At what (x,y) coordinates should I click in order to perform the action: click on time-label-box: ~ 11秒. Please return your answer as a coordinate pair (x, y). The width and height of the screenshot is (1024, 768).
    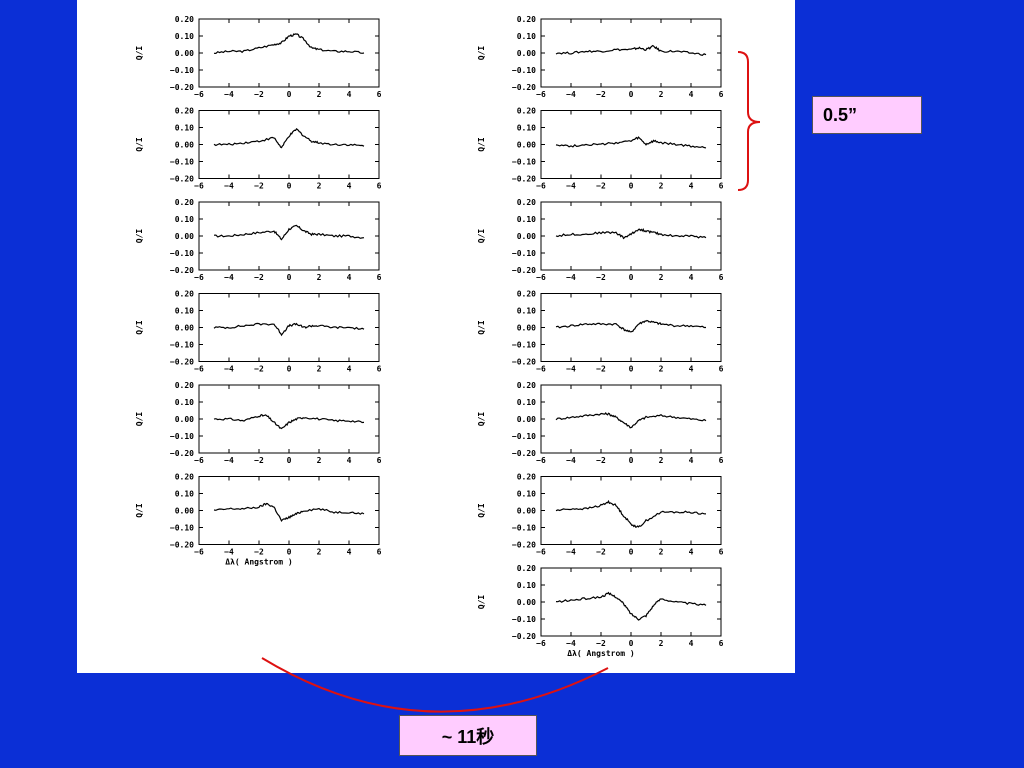
    Looking at the image, I should click on (468, 735).